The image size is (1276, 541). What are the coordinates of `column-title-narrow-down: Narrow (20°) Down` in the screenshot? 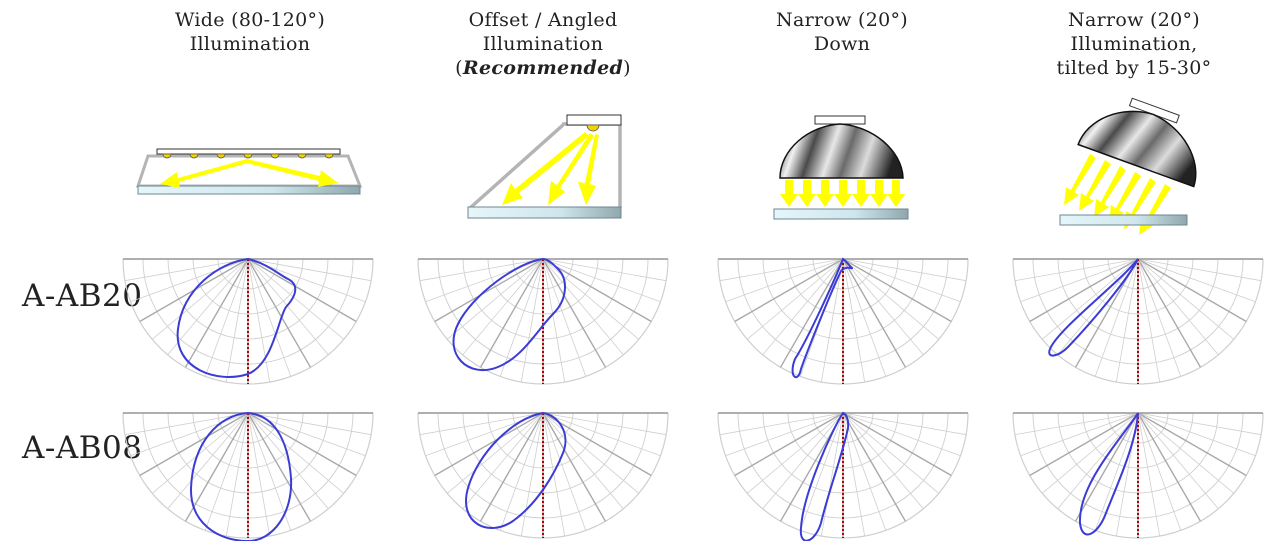 It's located at (842, 32).